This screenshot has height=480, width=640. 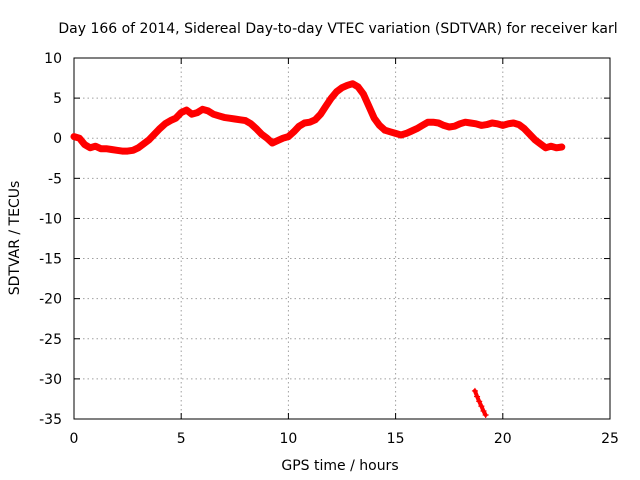 I want to click on x-axis-title: GPS time / hours, so click(x=339, y=466).